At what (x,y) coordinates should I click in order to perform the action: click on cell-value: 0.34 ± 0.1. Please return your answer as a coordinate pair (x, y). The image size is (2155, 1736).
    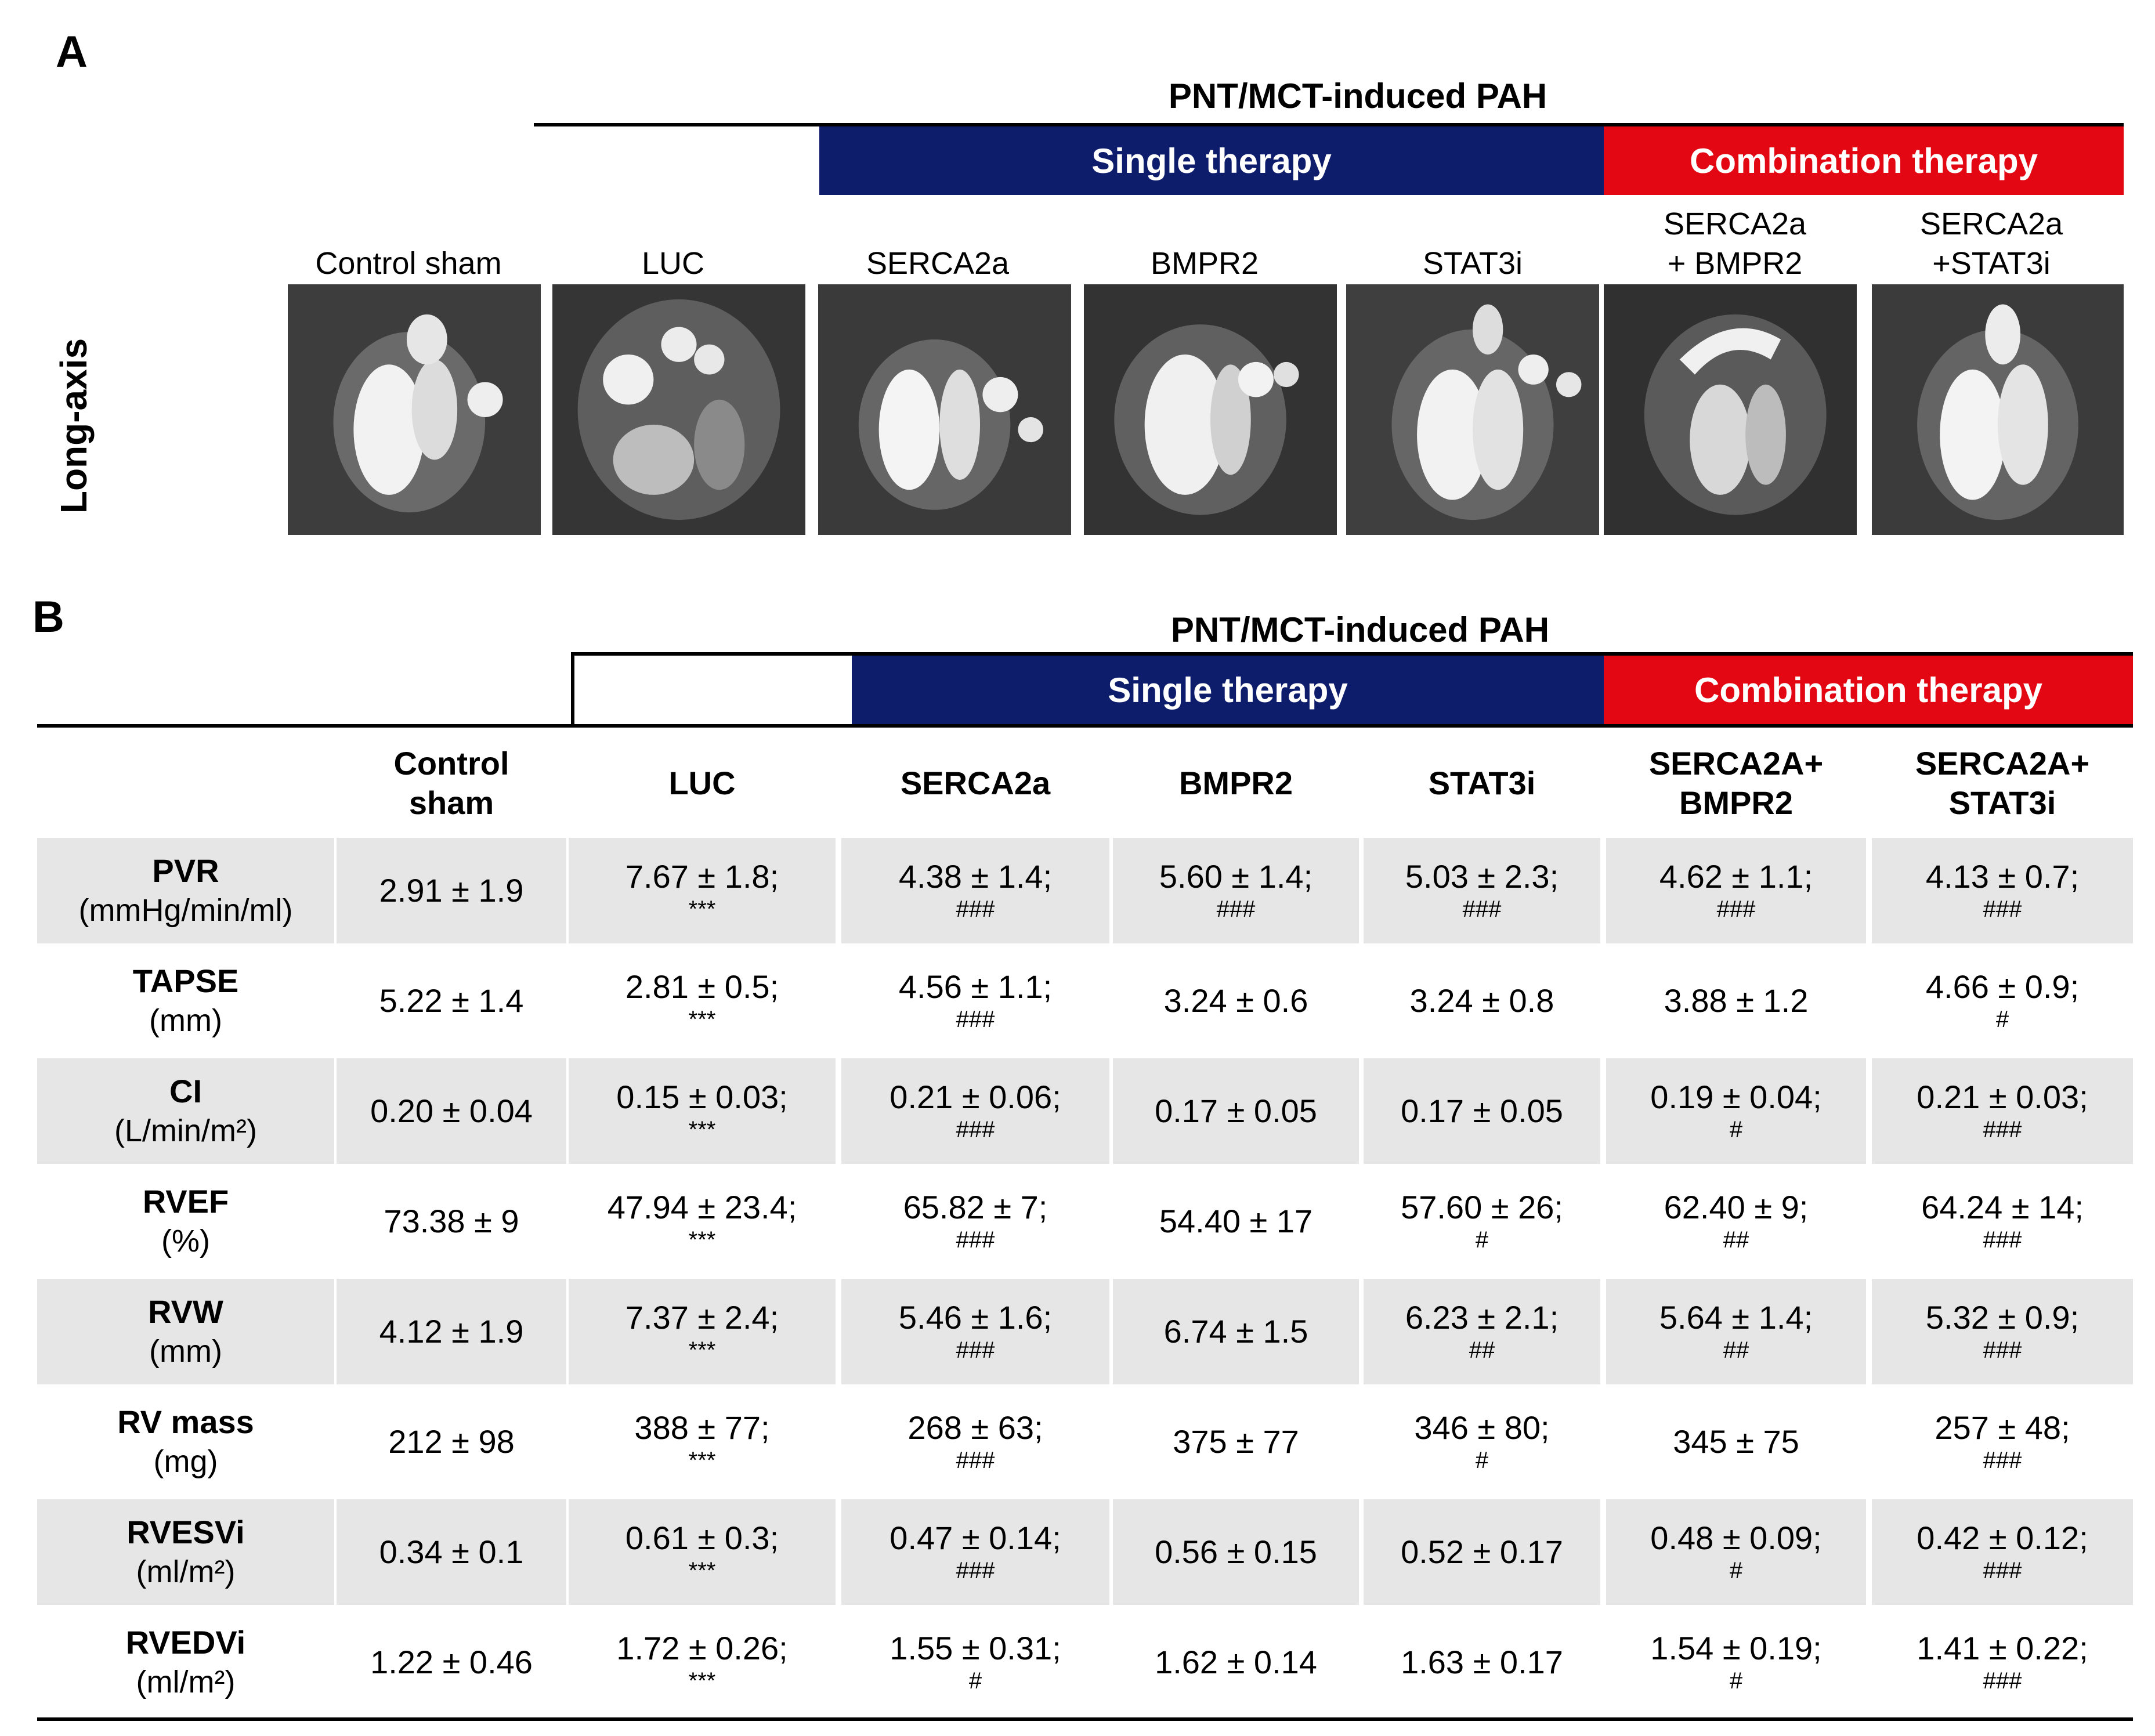
    Looking at the image, I should click on (451, 1552).